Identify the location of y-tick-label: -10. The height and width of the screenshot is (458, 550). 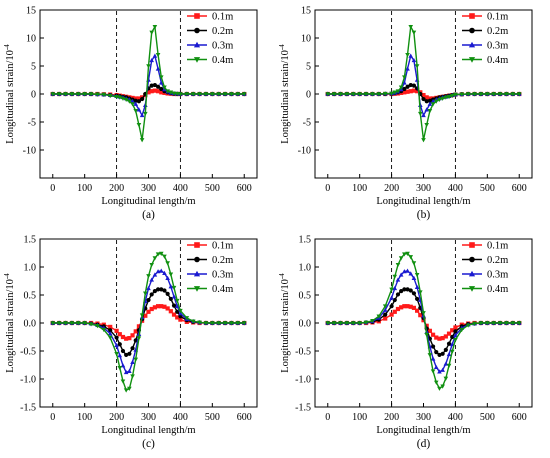
(29, 151).